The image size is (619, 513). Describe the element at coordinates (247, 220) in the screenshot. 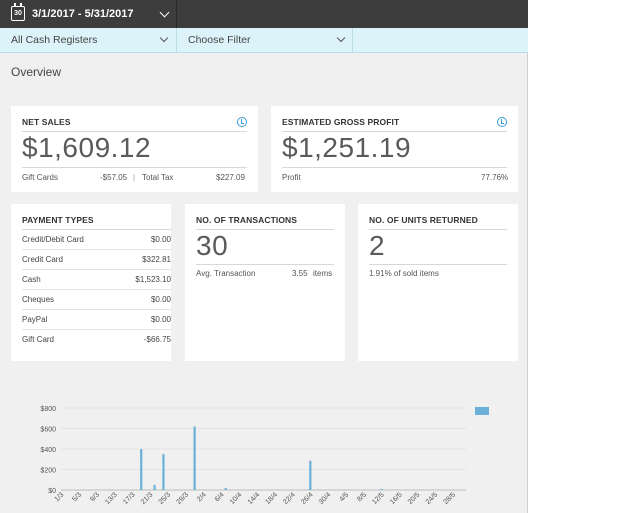

I see `transactions-title: NO. OF TRANSACTIONS` at that location.